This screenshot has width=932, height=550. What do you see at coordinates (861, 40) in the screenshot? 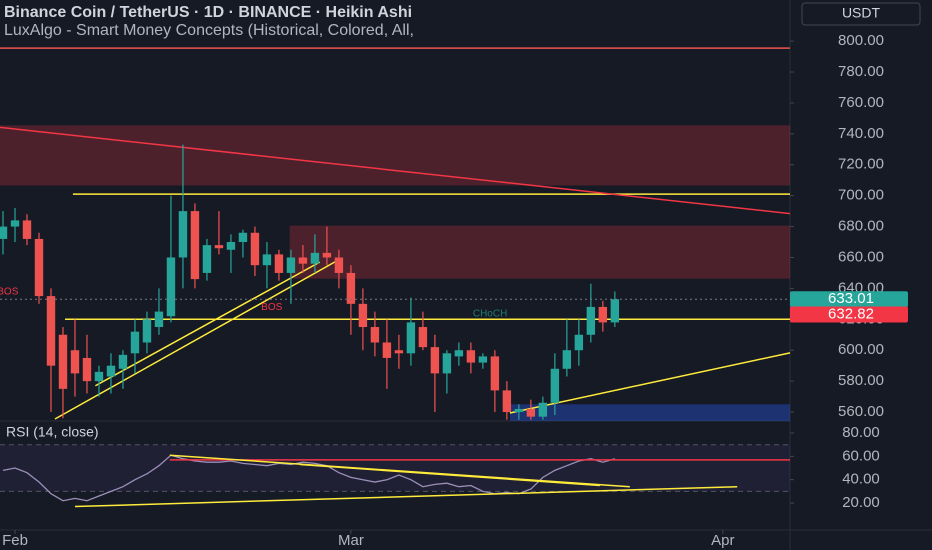
I see `y-tick-label: 800.00` at bounding box center [861, 40].